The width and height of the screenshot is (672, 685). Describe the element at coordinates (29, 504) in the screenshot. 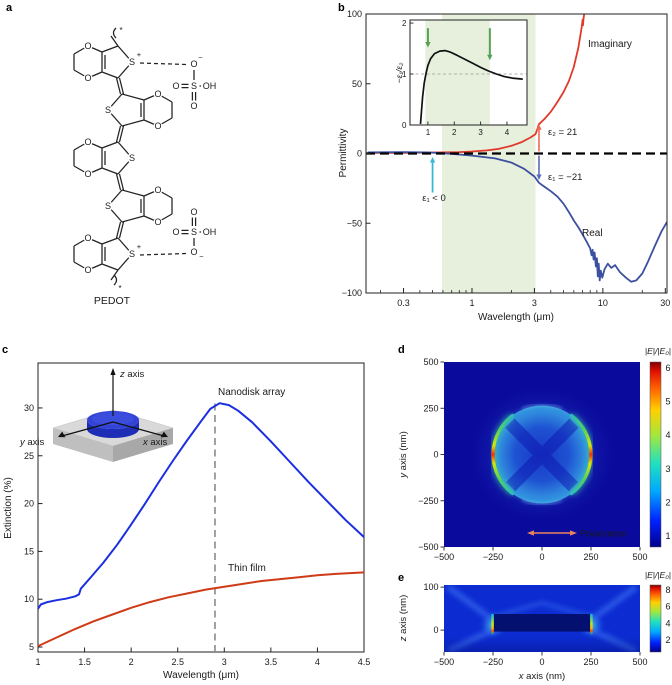

I see `svg-text: 20` at that location.